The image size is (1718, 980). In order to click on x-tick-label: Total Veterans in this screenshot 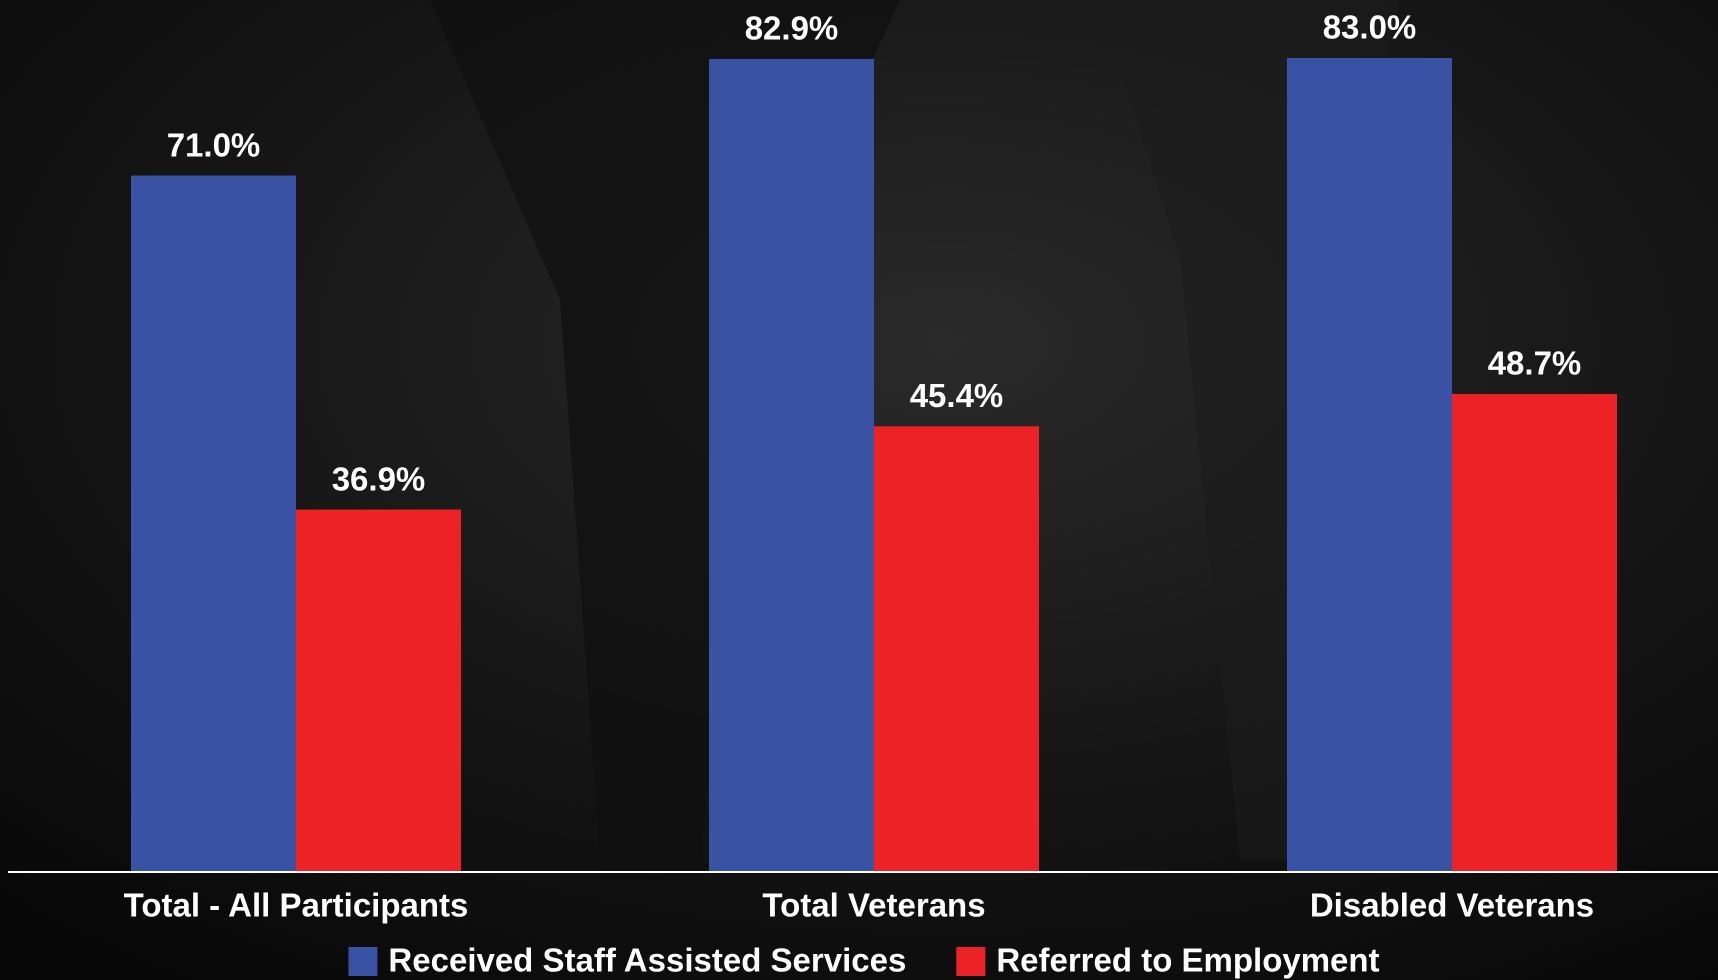, I will do `click(873, 905)`.